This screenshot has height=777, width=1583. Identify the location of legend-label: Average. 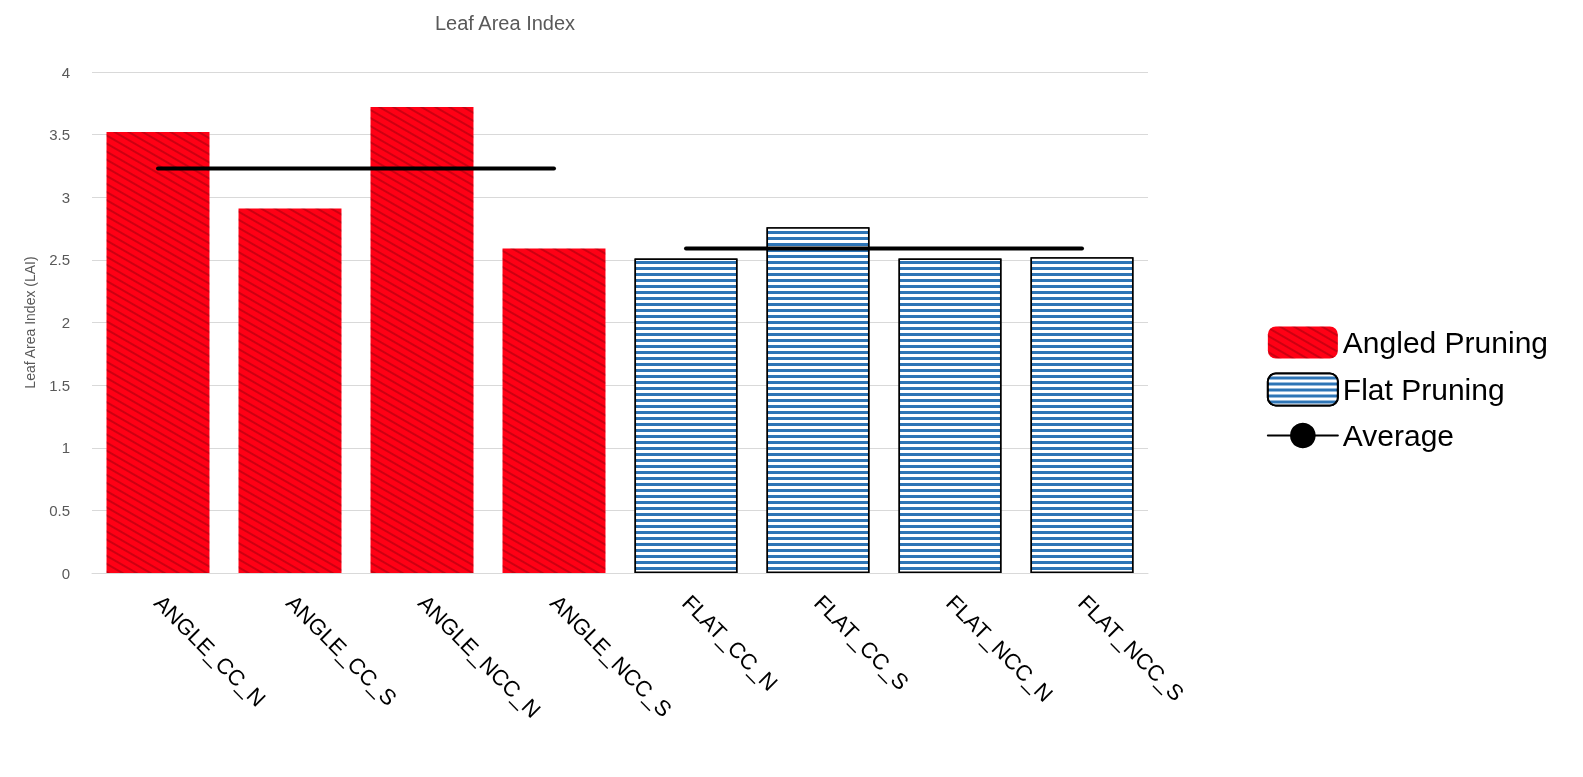
(1398, 435).